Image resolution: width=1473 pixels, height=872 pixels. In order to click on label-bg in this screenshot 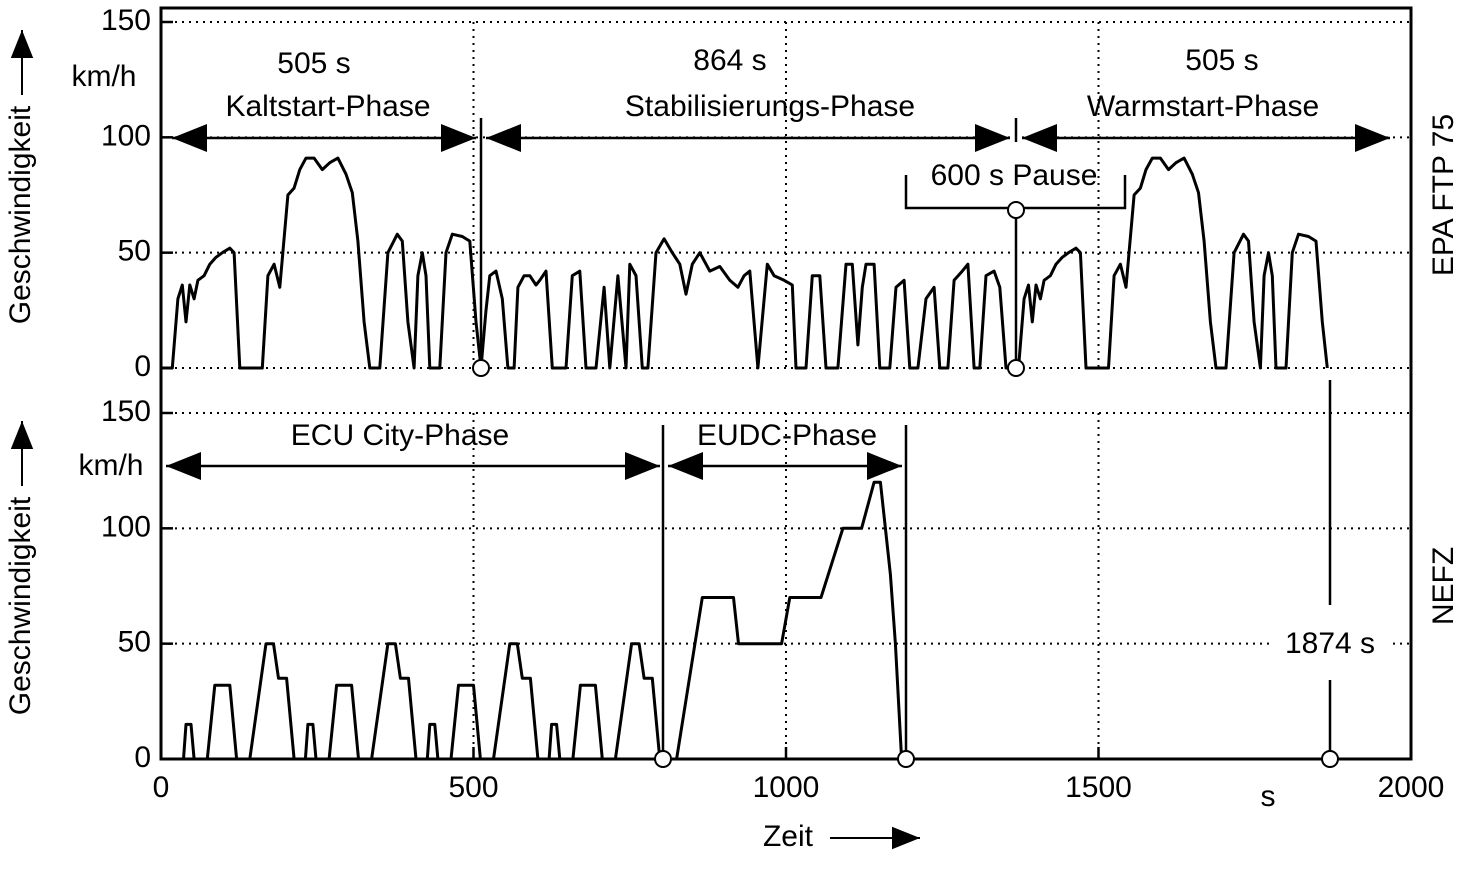, I will do `click(1331, 645)`.